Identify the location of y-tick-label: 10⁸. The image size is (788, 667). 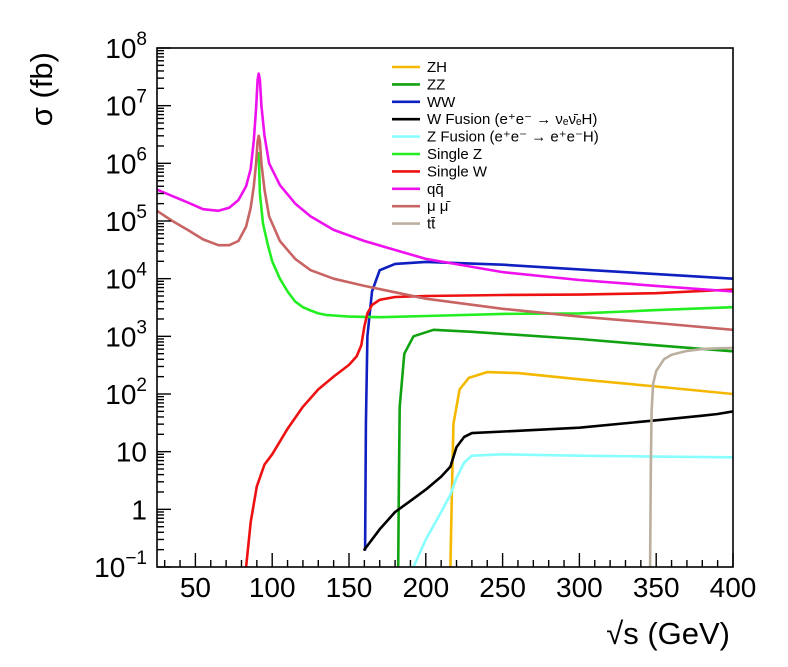
(126, 46).